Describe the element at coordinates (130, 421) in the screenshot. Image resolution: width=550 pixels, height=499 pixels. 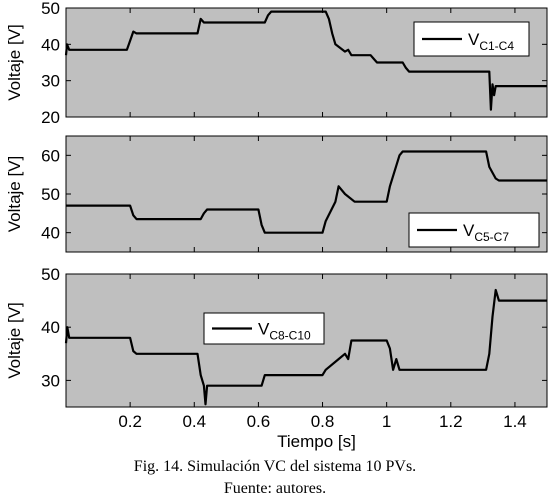
I see `x-tick-label: 0.2` at that location.